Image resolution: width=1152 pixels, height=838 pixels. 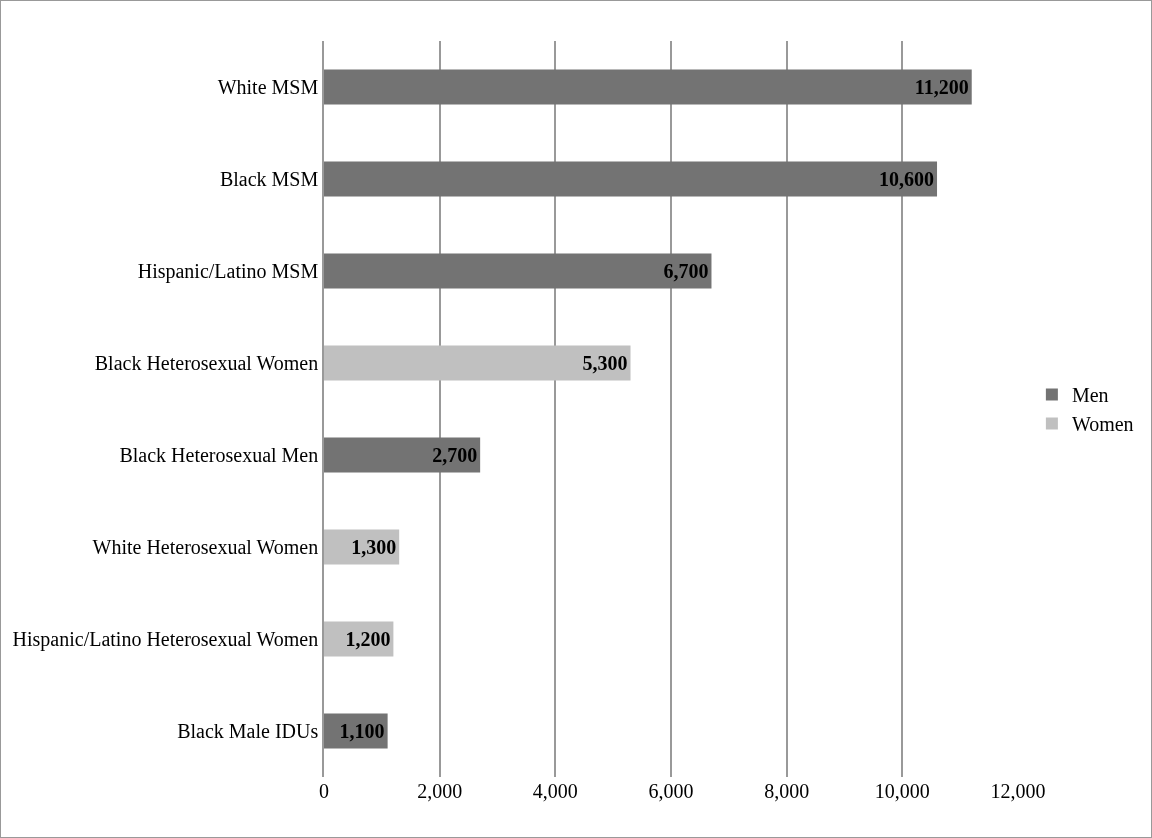 I want to click on y-tick-label: White MSM, so click(x=268, y=87).